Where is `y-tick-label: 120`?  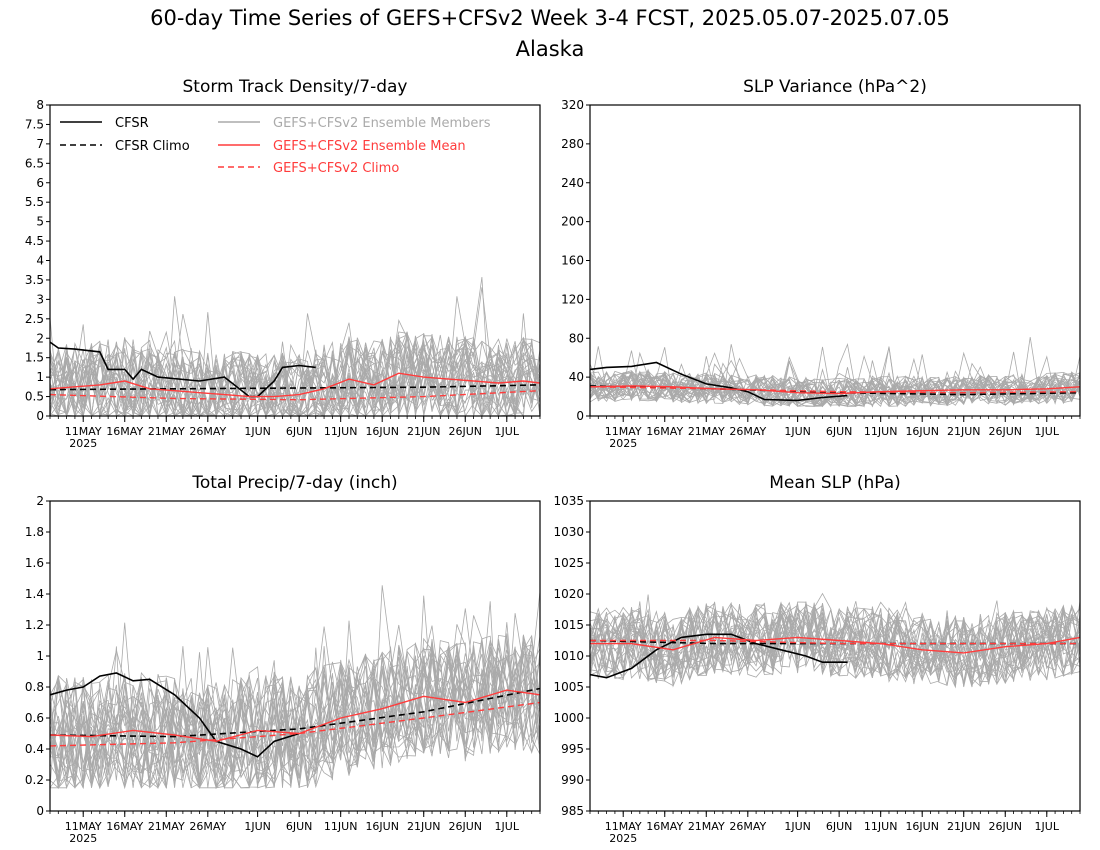
y-tick-label: 120 is located at coordinates (572, 299).